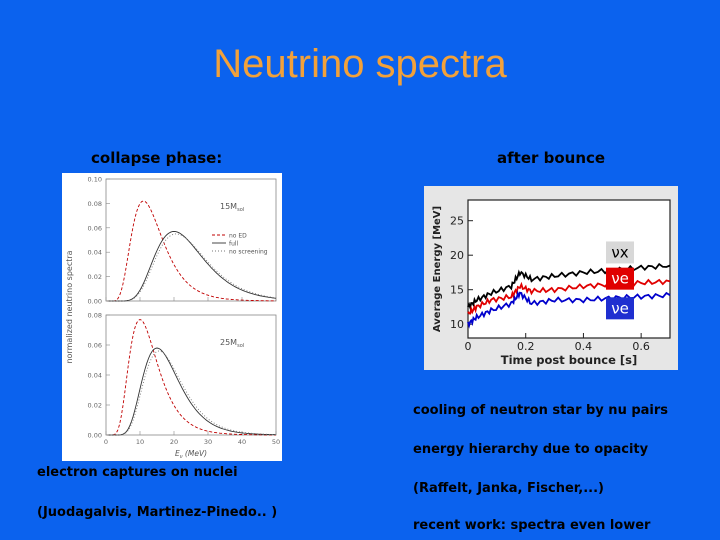  I want to click on left-panel-mass-label: 25Msol, so click(232, 343).